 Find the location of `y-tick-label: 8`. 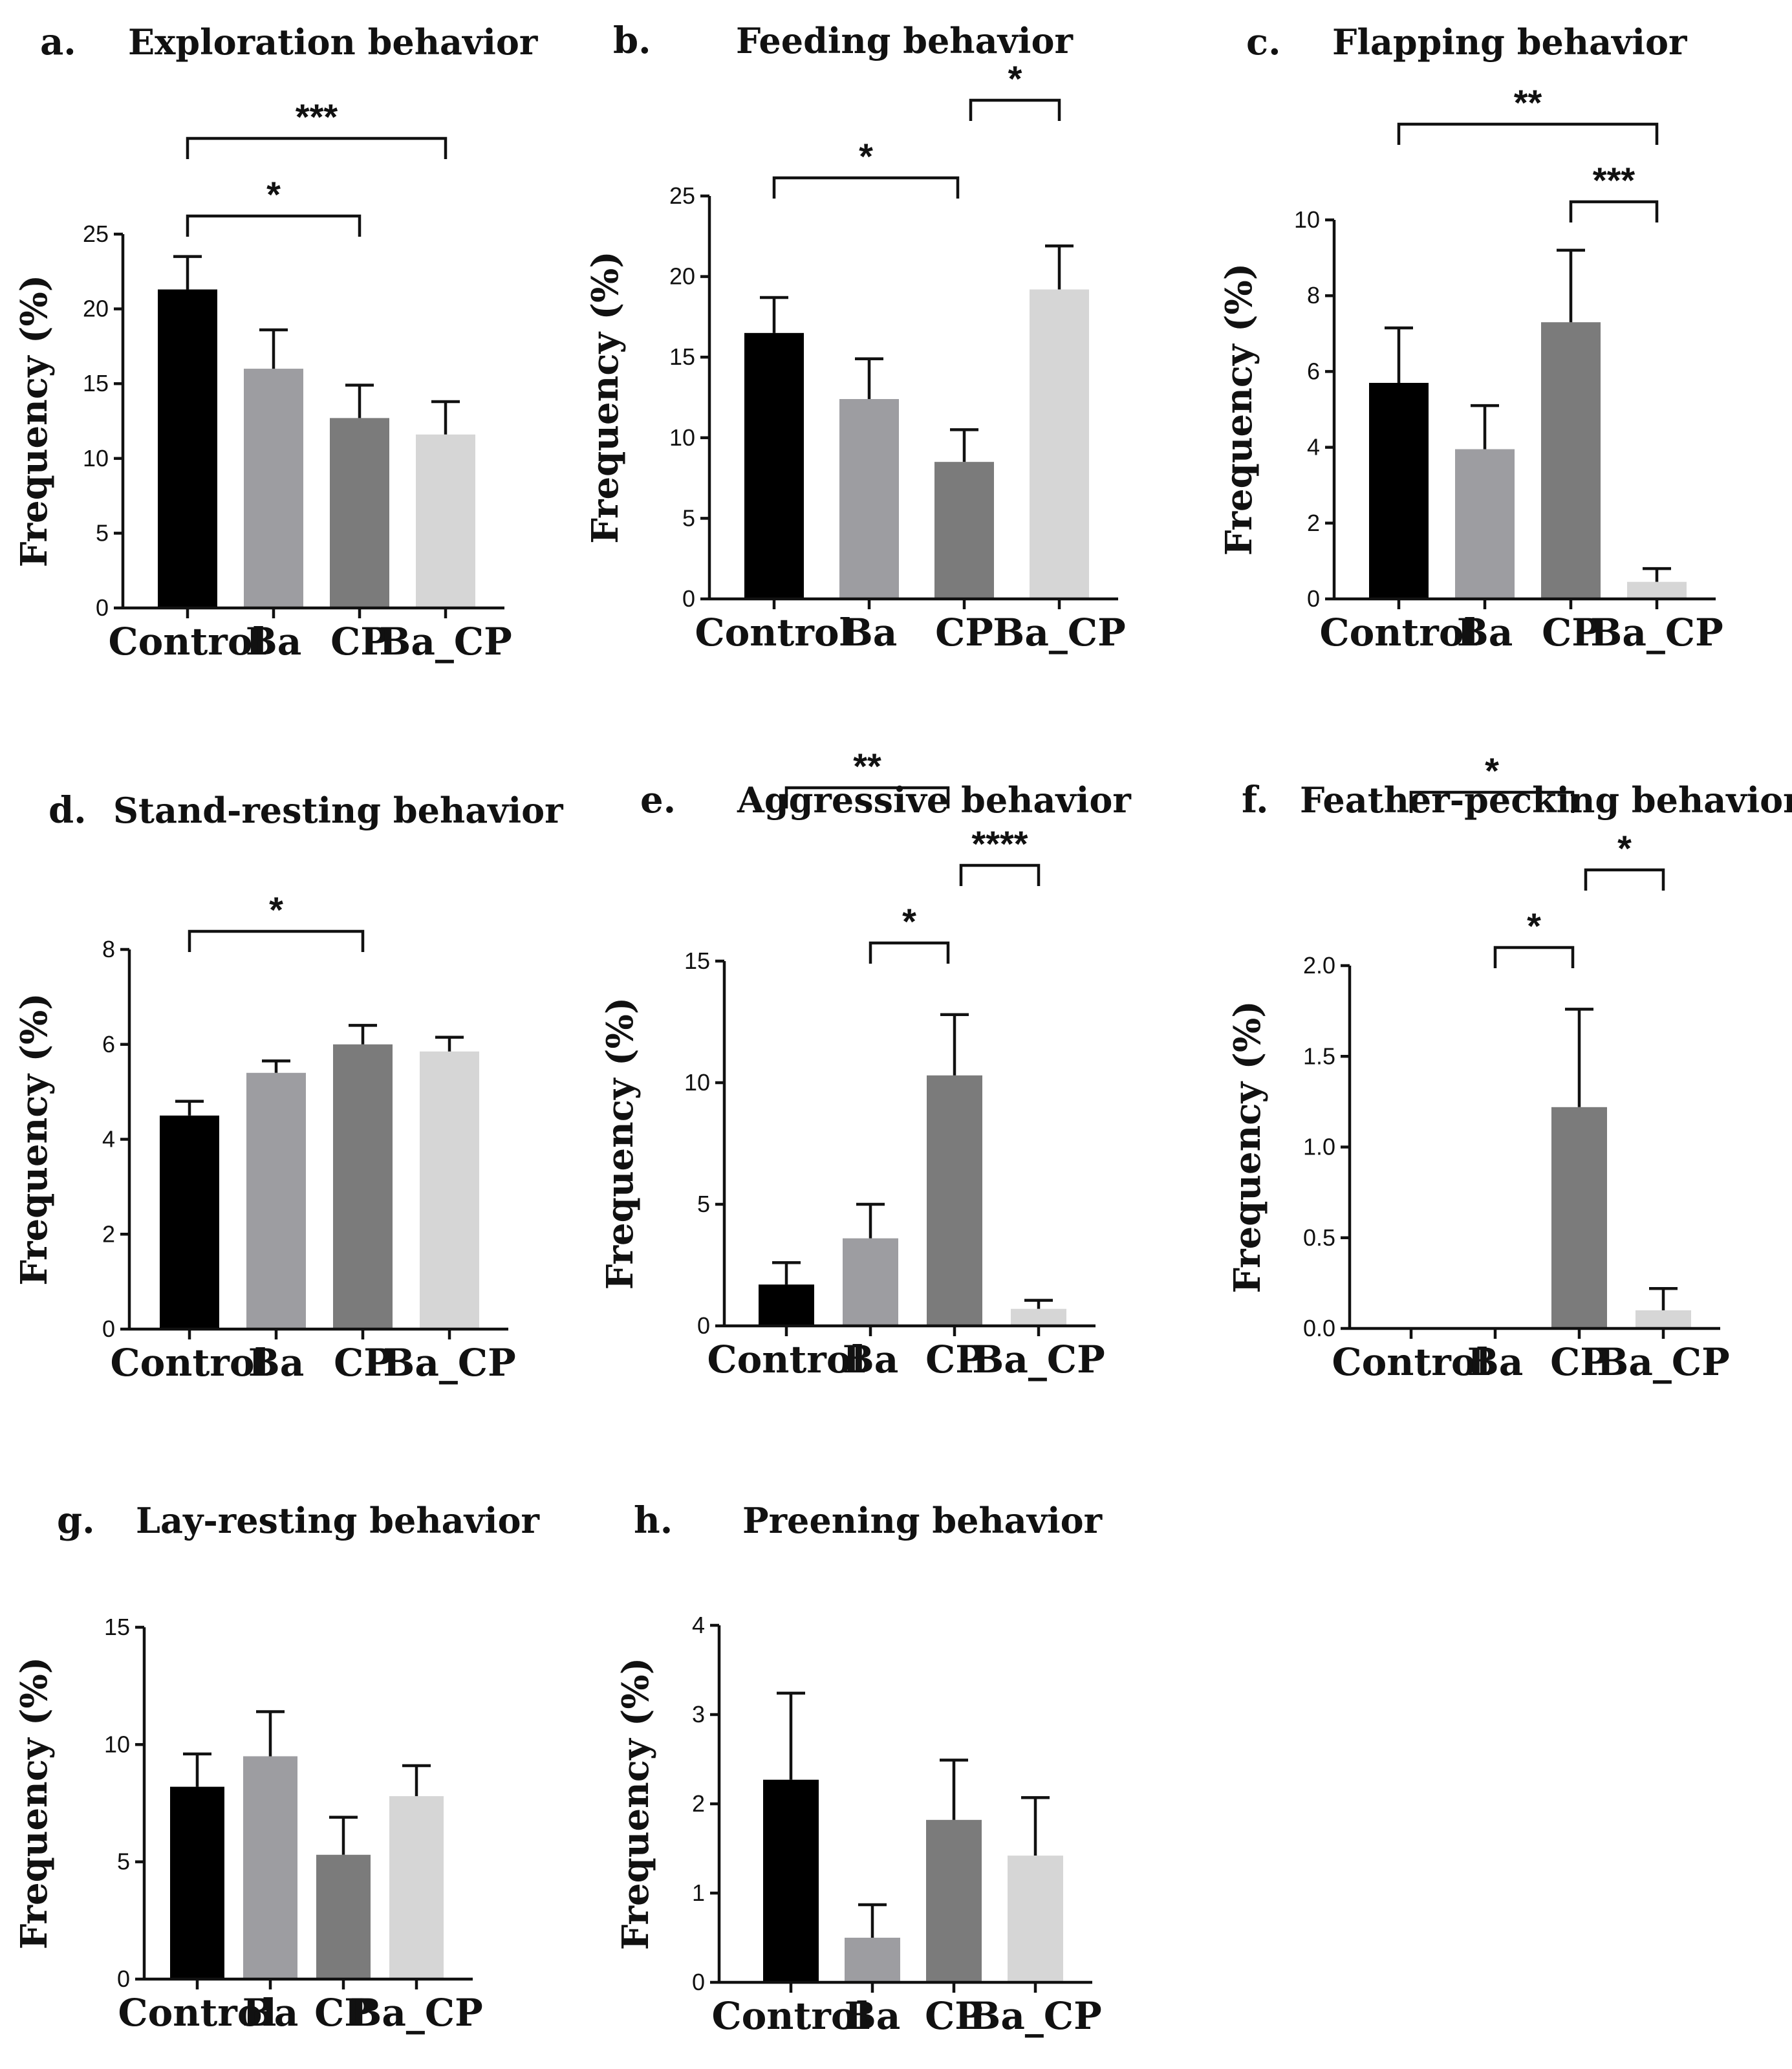

y-tick-label: 8 is located at coordinates (1313, 295).